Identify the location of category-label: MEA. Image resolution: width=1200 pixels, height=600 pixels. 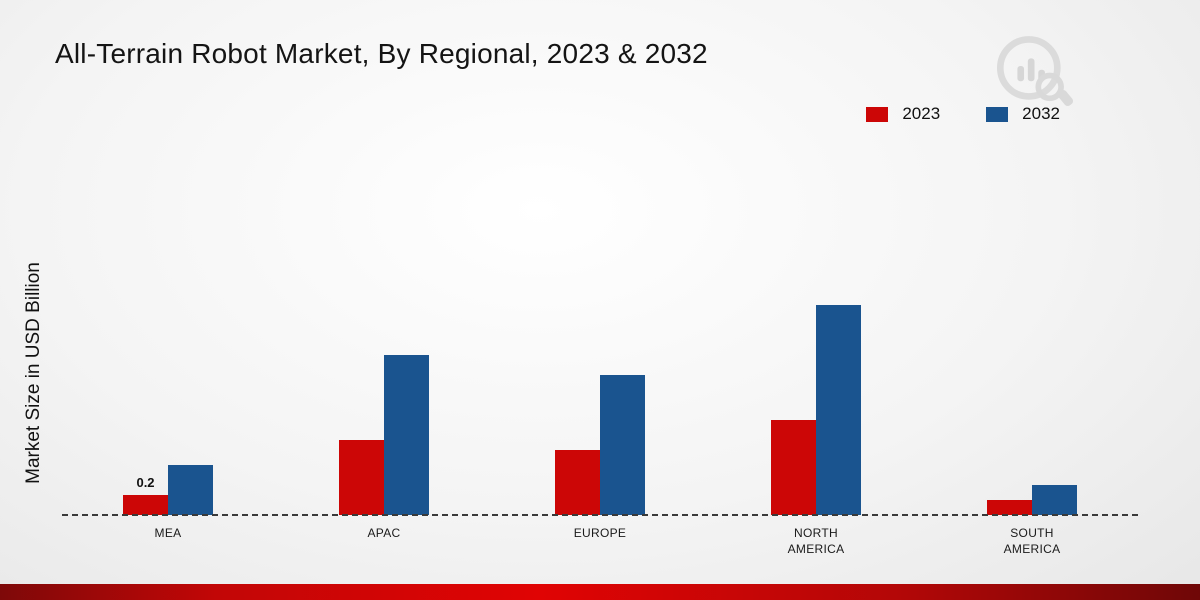
(168, 533).